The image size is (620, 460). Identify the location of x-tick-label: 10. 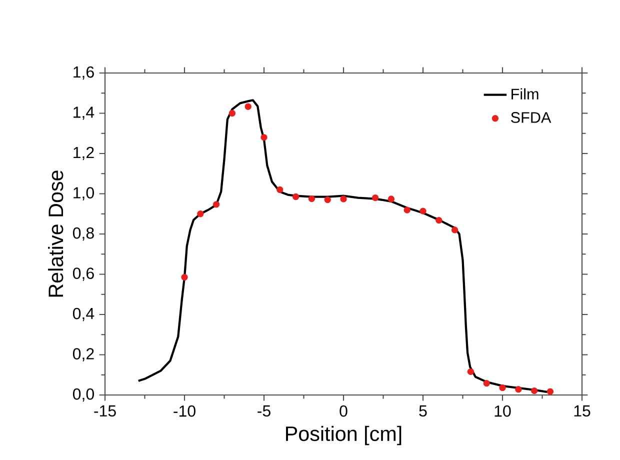
(502, 411).